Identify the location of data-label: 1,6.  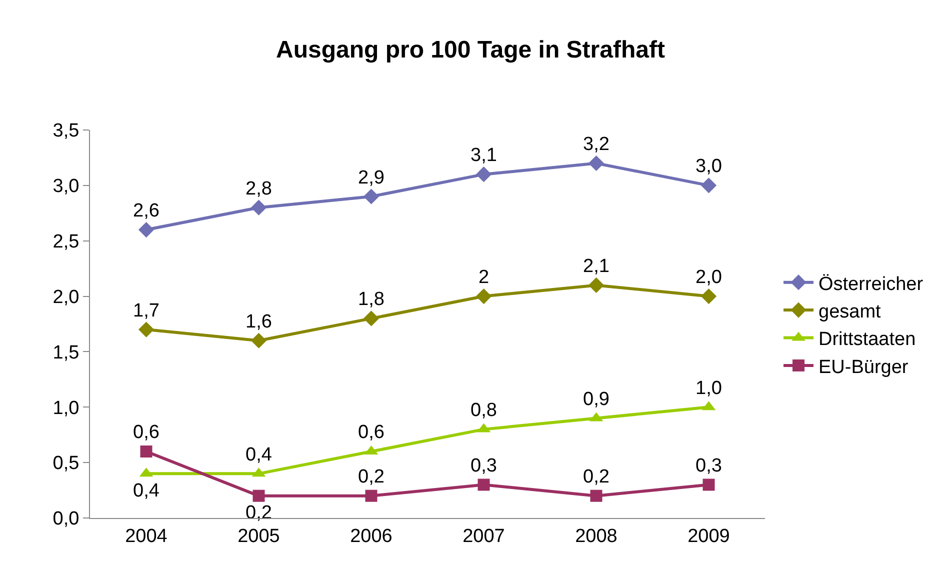
(259, 321).